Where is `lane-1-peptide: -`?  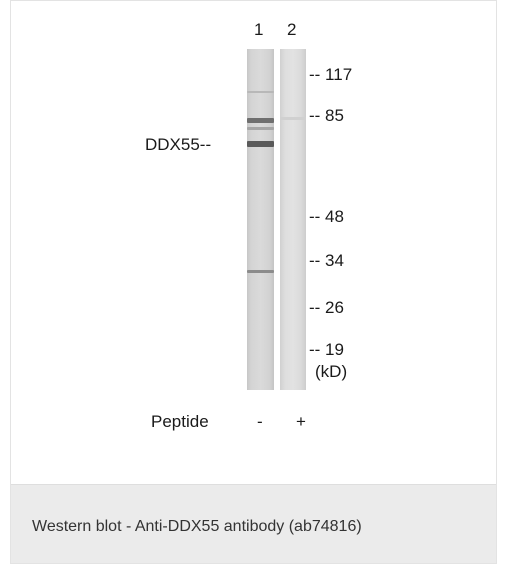
lane-1-peptide: - is located at coordinates (260, 421).